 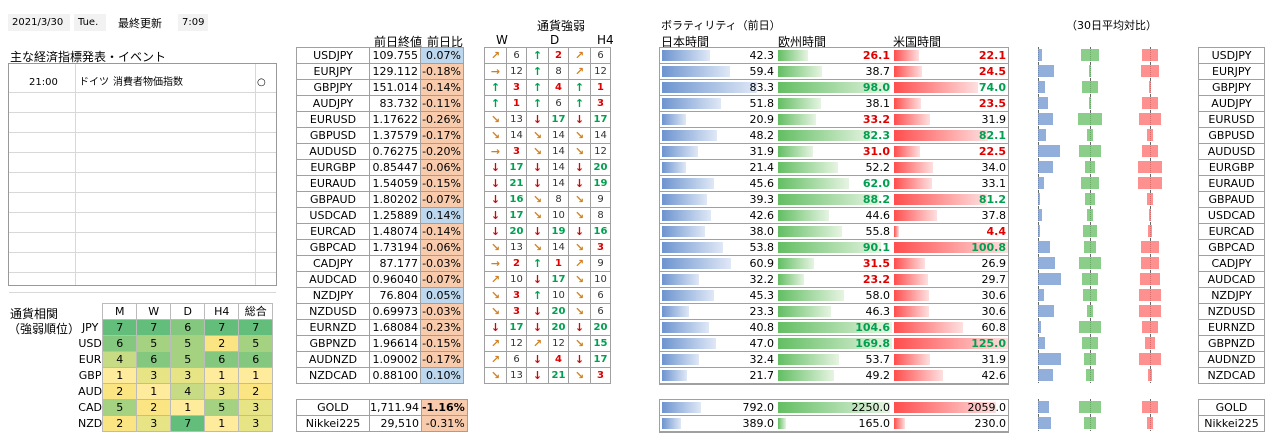 I want to click on vol-value-eu: 26.1, so click(x=876, y=55).